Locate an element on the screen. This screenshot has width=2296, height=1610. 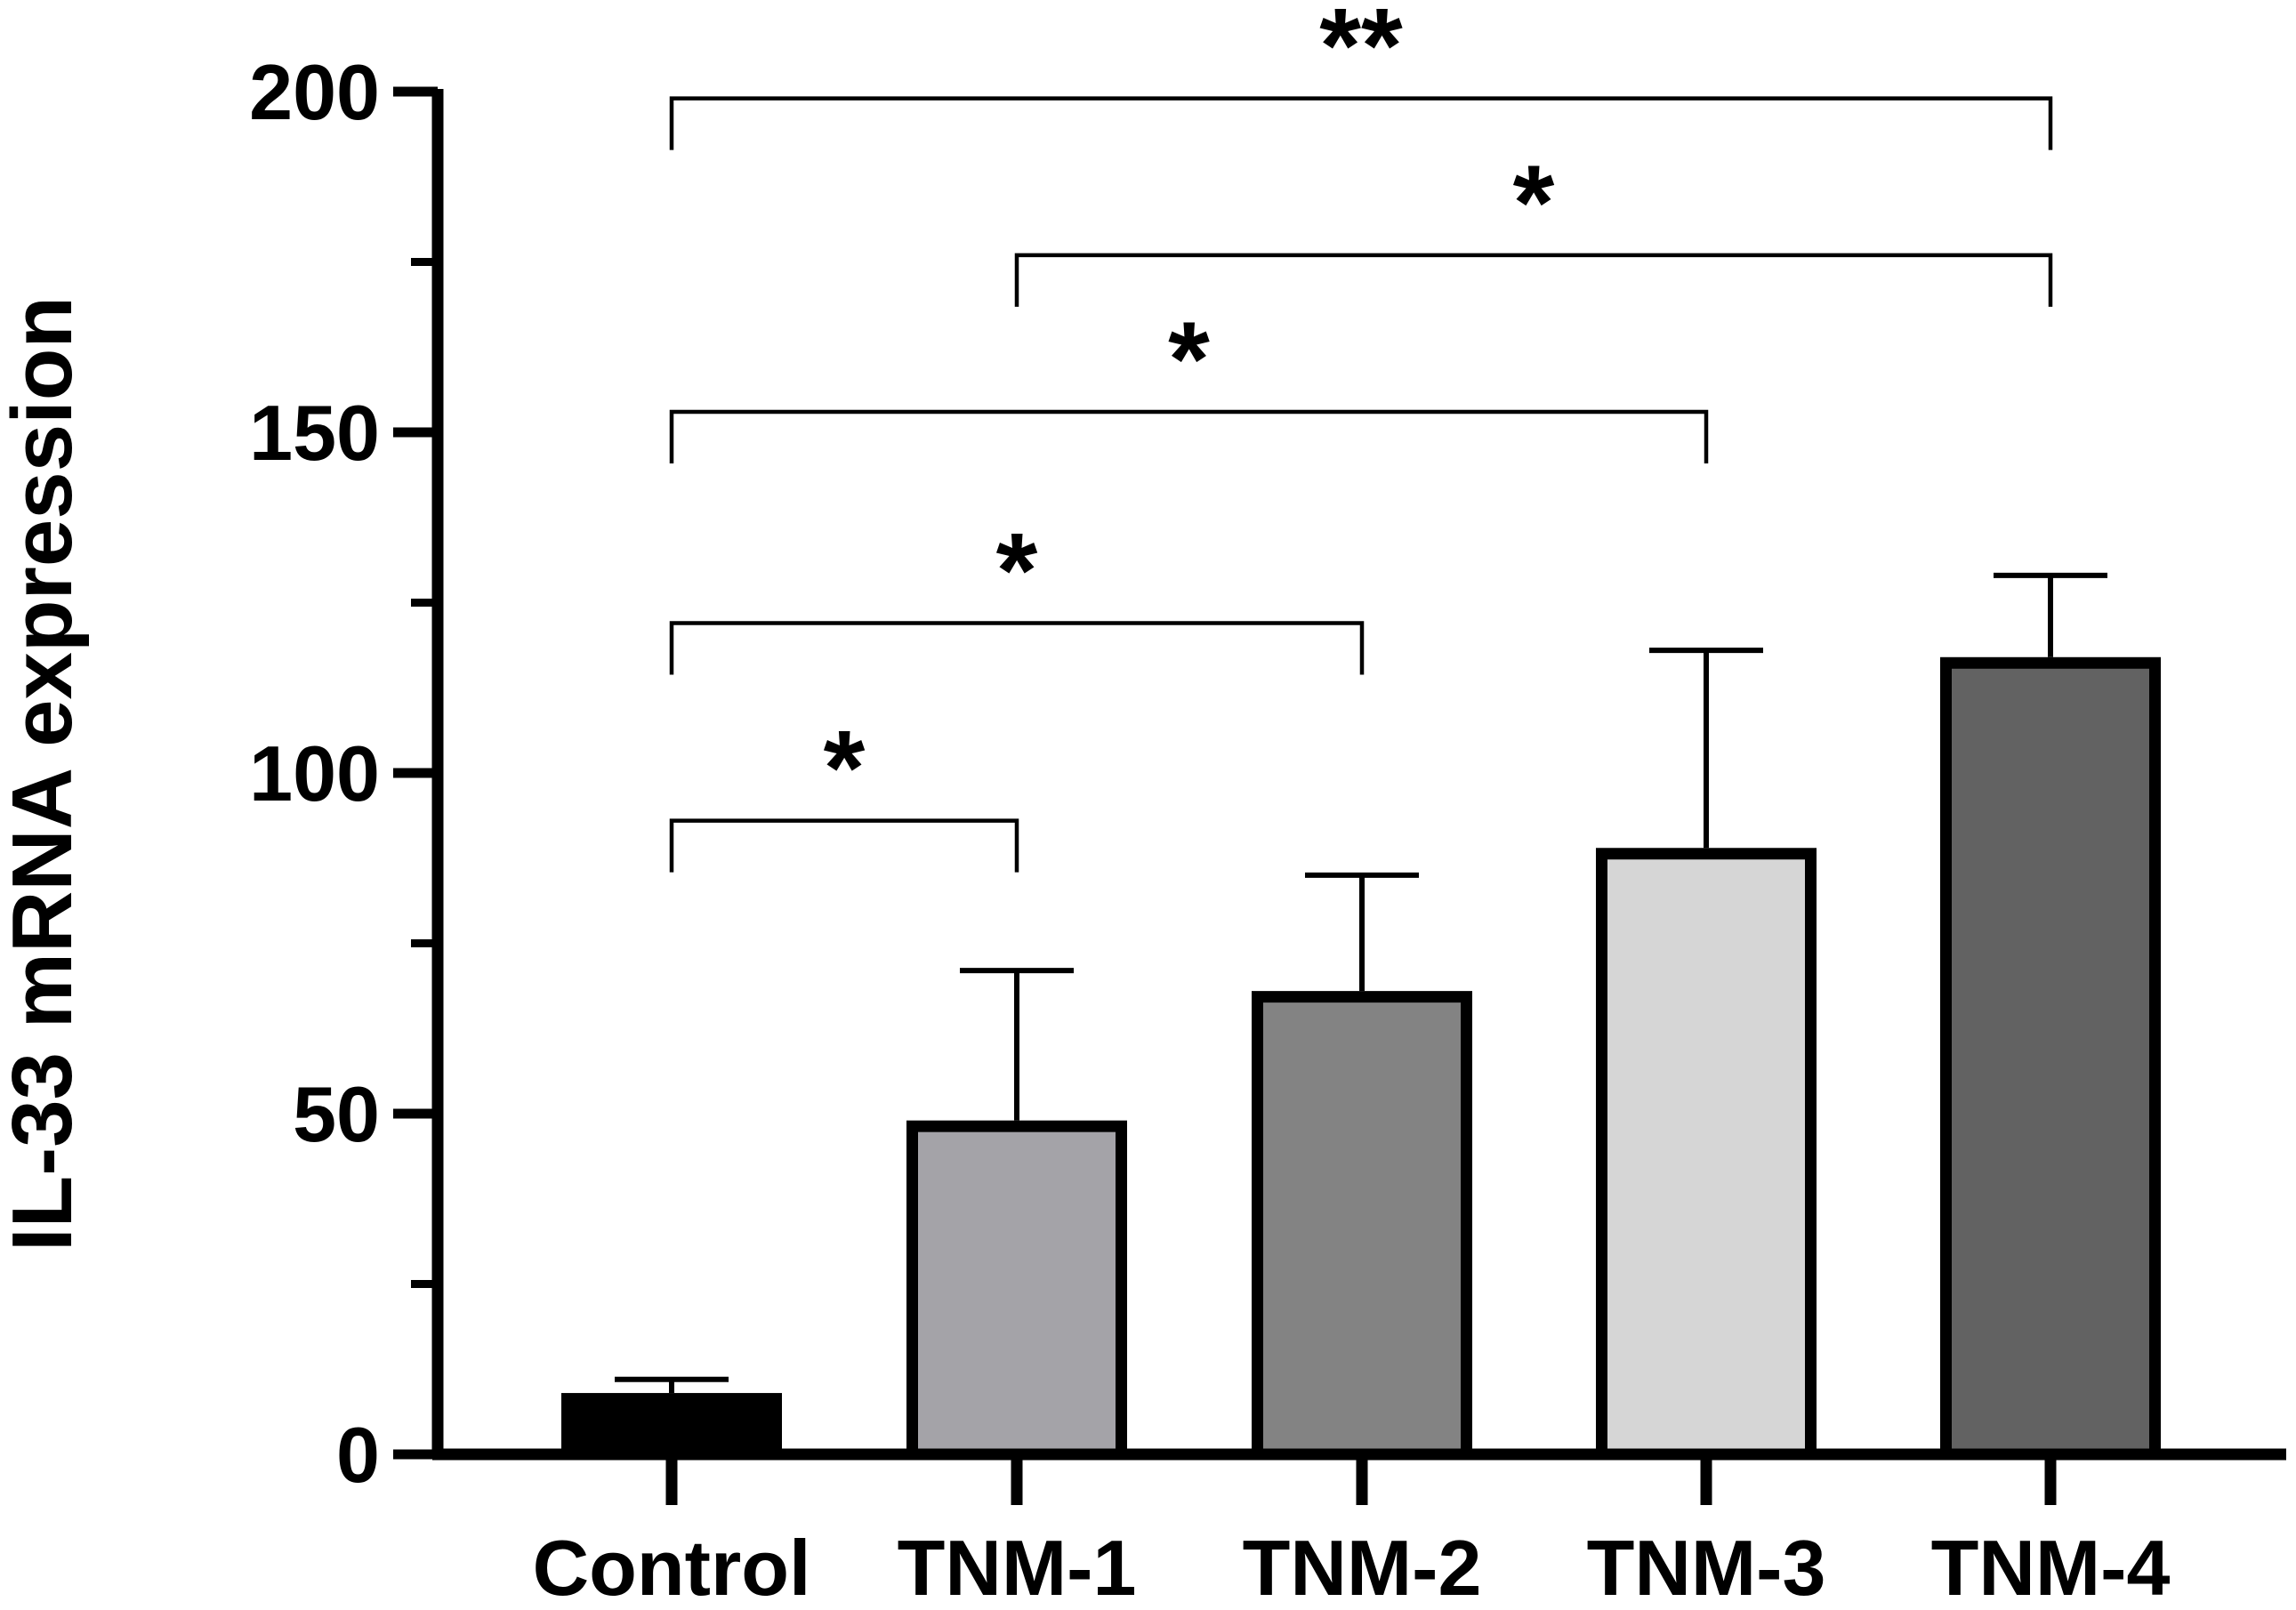
x-tick-label-tnm-2: TNM-2 is located at coordinates (1362, 1567).